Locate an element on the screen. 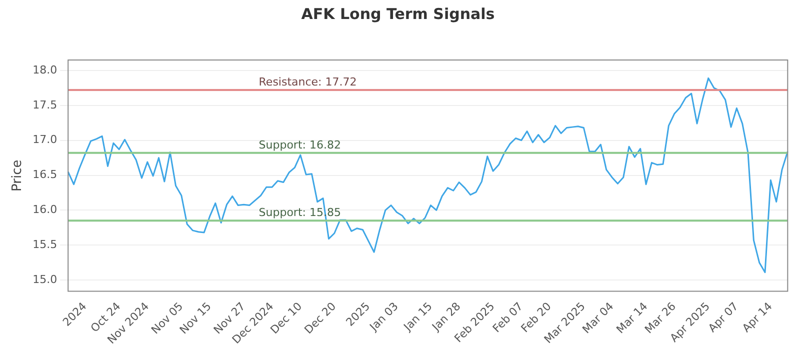 This screenshot has height=350, width=800. ref-line-label: Resistance: 17.72 is located at coordinates (307, 81).